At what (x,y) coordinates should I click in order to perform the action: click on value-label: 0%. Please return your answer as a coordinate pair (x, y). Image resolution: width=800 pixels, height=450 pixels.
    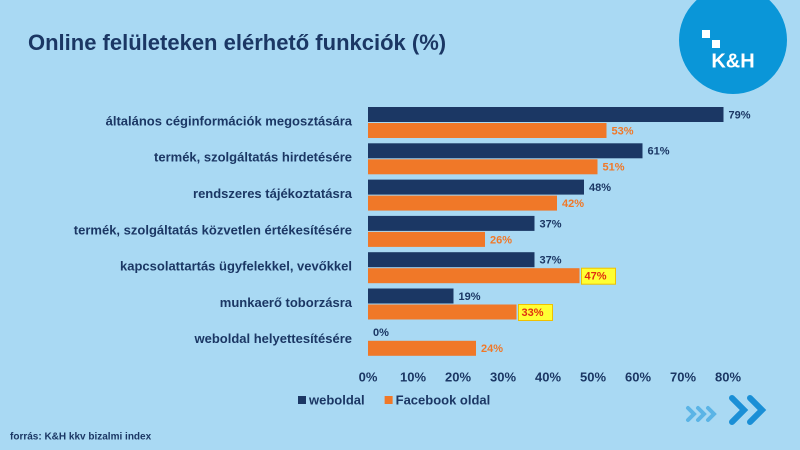
    Looking at the image, I should click on (381, 333).